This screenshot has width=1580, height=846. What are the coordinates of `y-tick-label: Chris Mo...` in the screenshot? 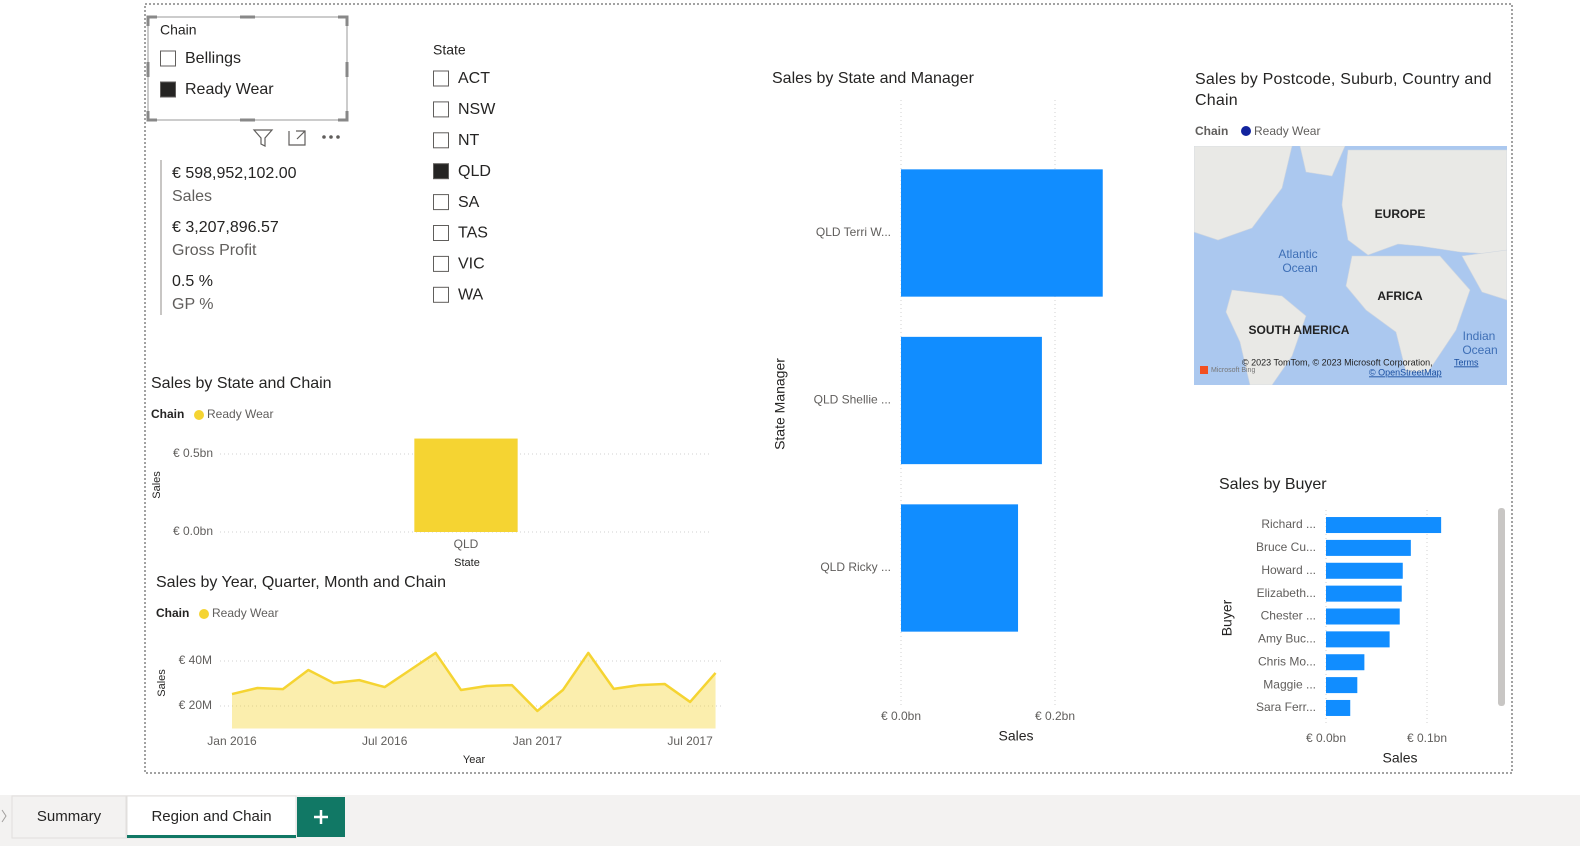 It's located at (1287, 661).